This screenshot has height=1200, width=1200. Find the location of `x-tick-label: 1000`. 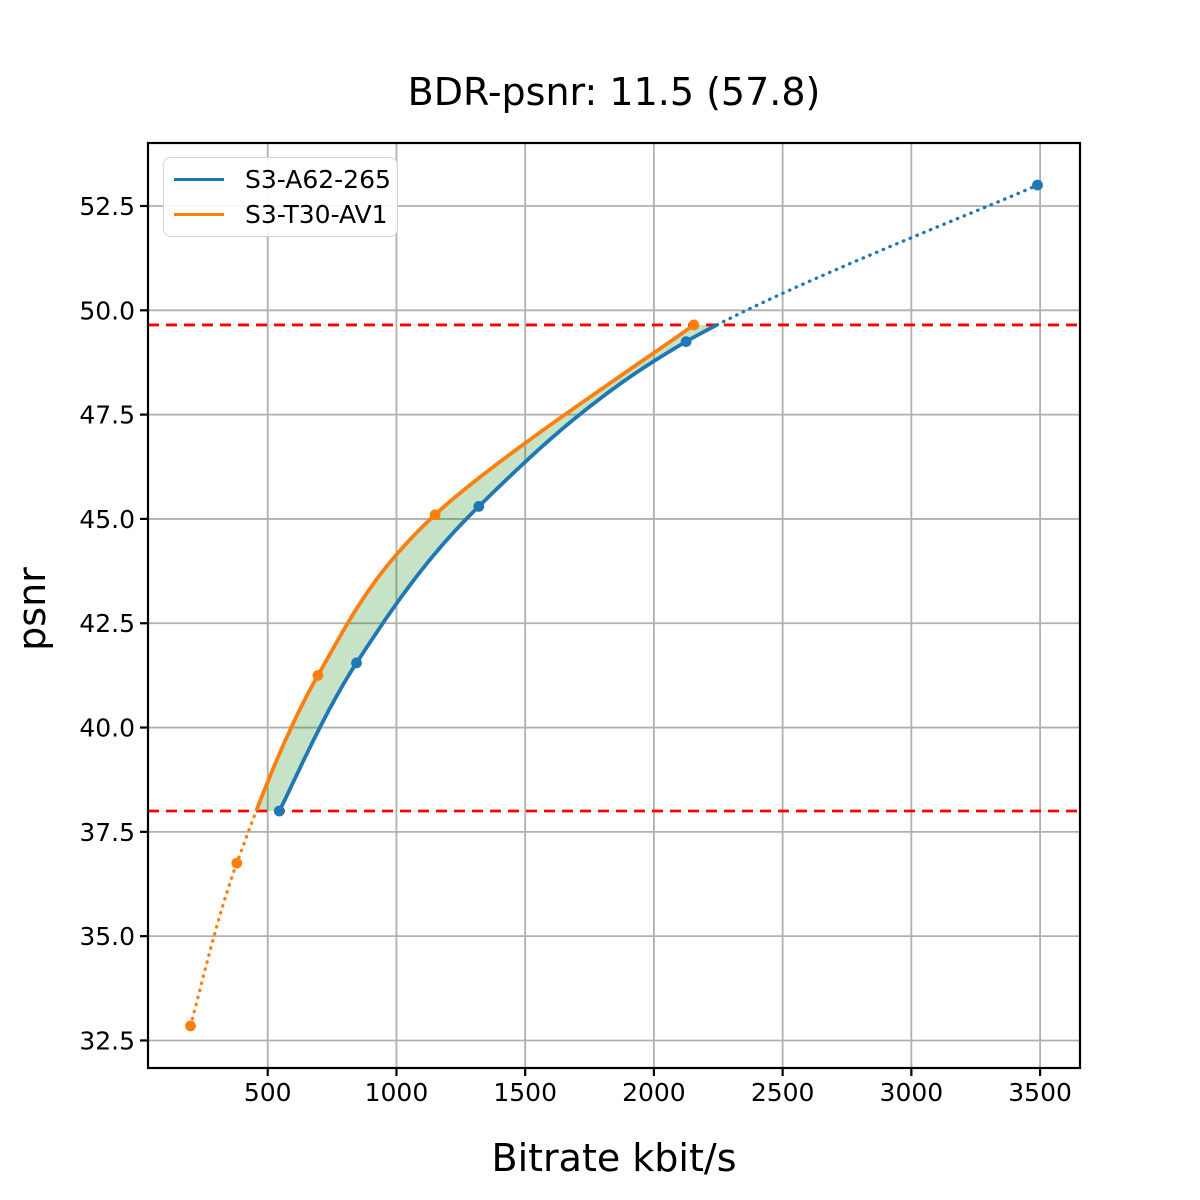

x-tick-label: 1000 is located at coordinates (397, 1092).